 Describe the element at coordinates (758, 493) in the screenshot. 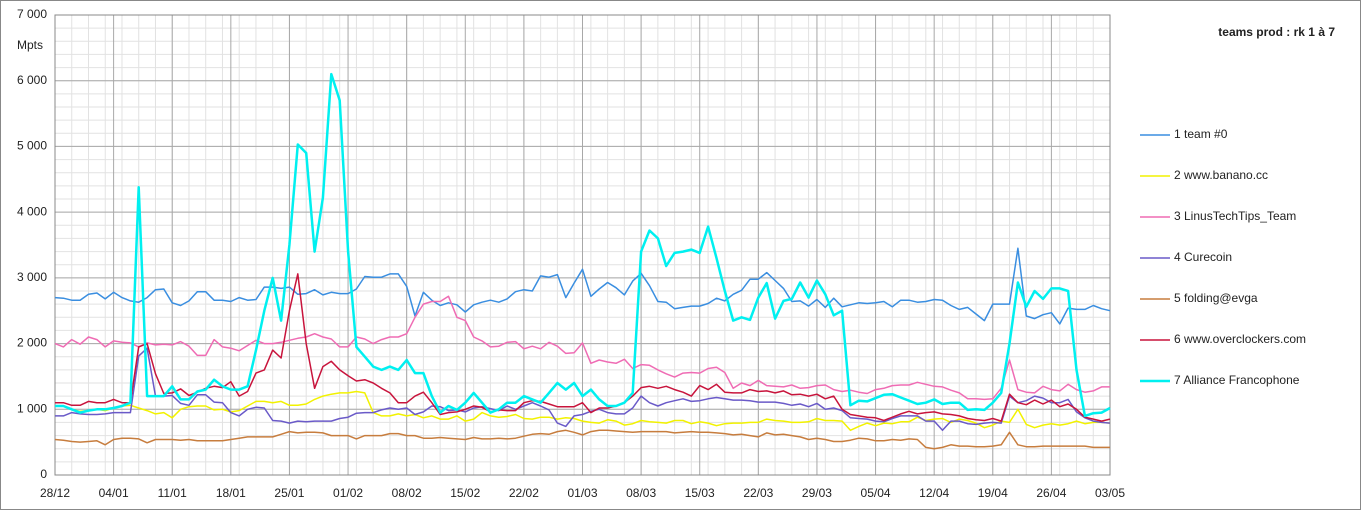

I see `x-tick-label: 22/03` at that location.